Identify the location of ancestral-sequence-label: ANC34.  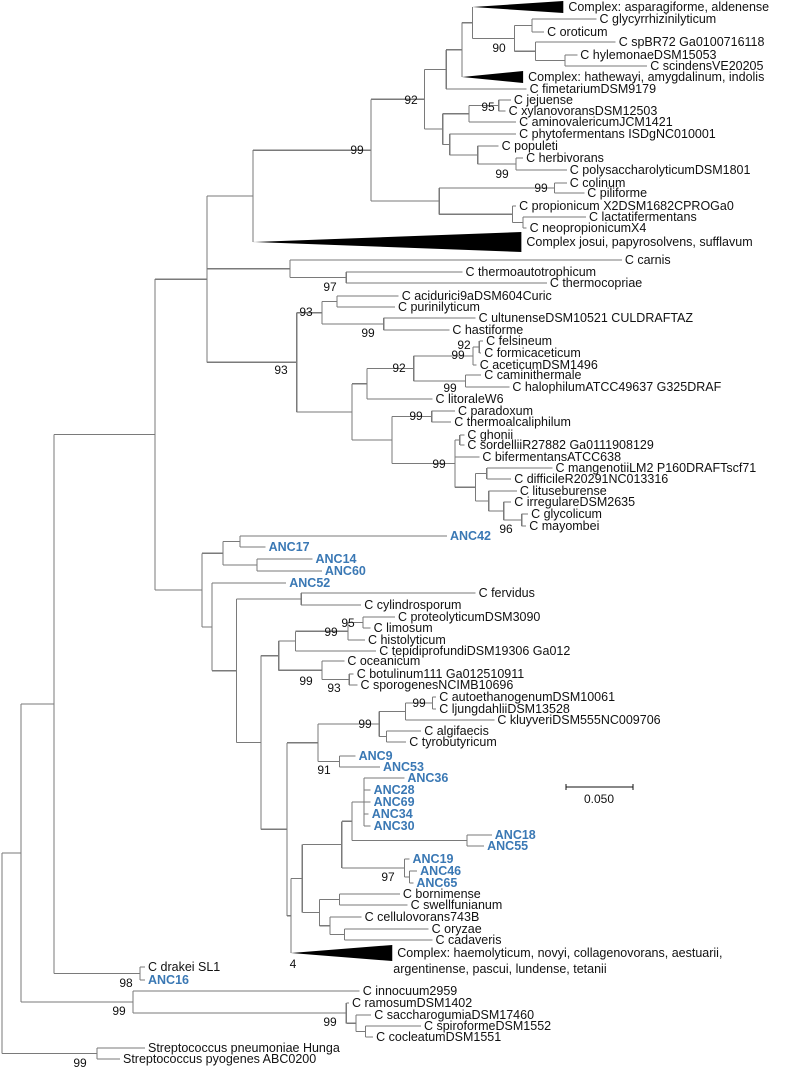
(392, 814).